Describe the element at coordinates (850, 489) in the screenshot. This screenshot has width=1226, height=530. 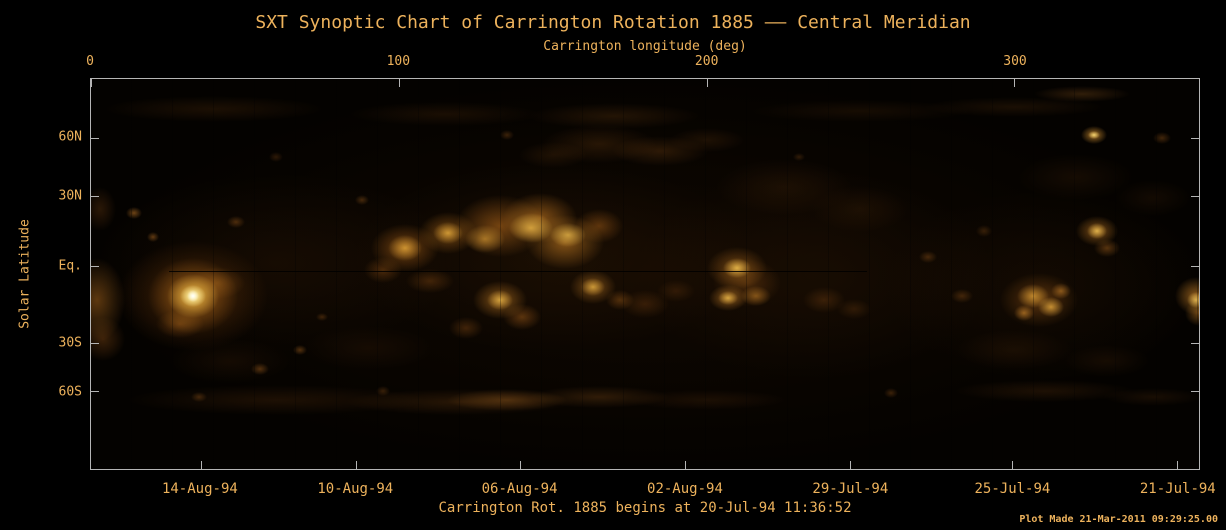
I see `date-tick-label: 29-Jul-94` at that location.